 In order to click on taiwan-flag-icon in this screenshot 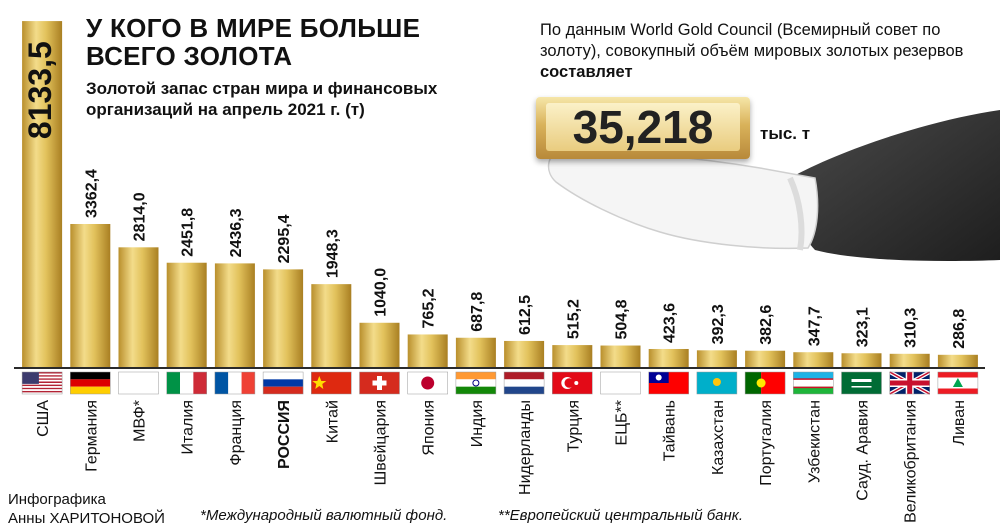, I will do `click(668, 383)`.